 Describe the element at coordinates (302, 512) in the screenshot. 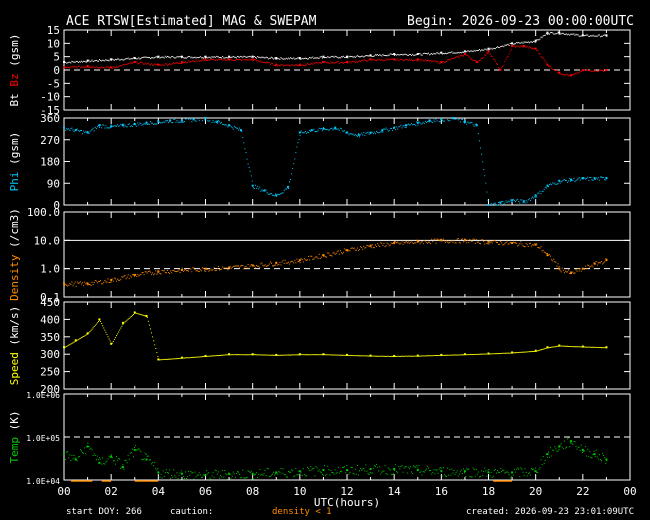

I see `caution-note: density < 1` at that location.